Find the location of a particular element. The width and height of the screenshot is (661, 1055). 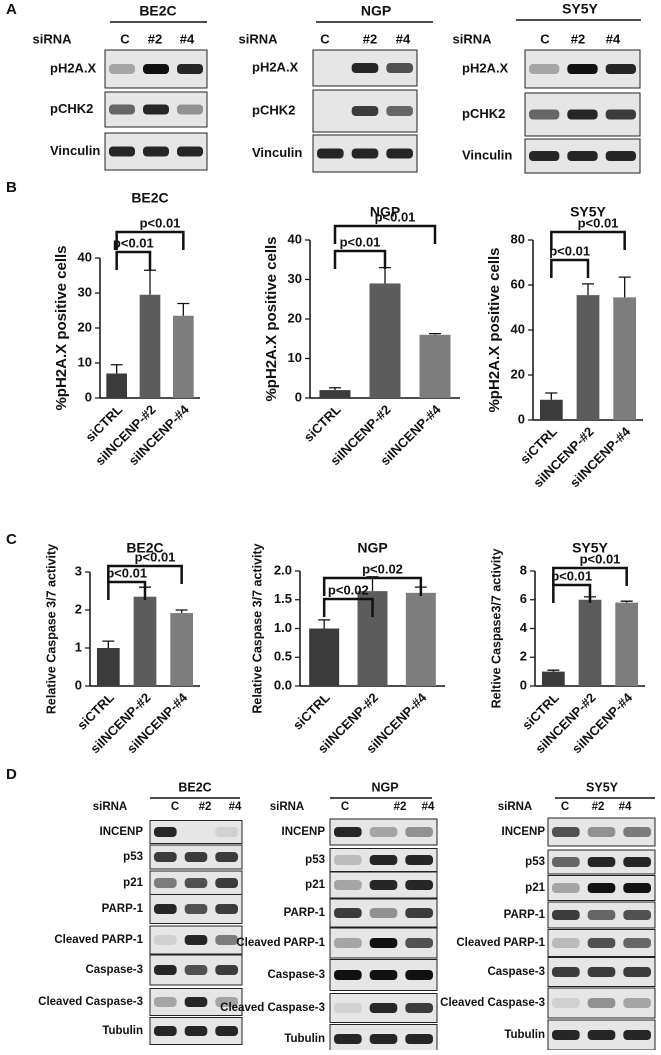

y-tick-label: 2.0 is located at coordinates (283, 569).